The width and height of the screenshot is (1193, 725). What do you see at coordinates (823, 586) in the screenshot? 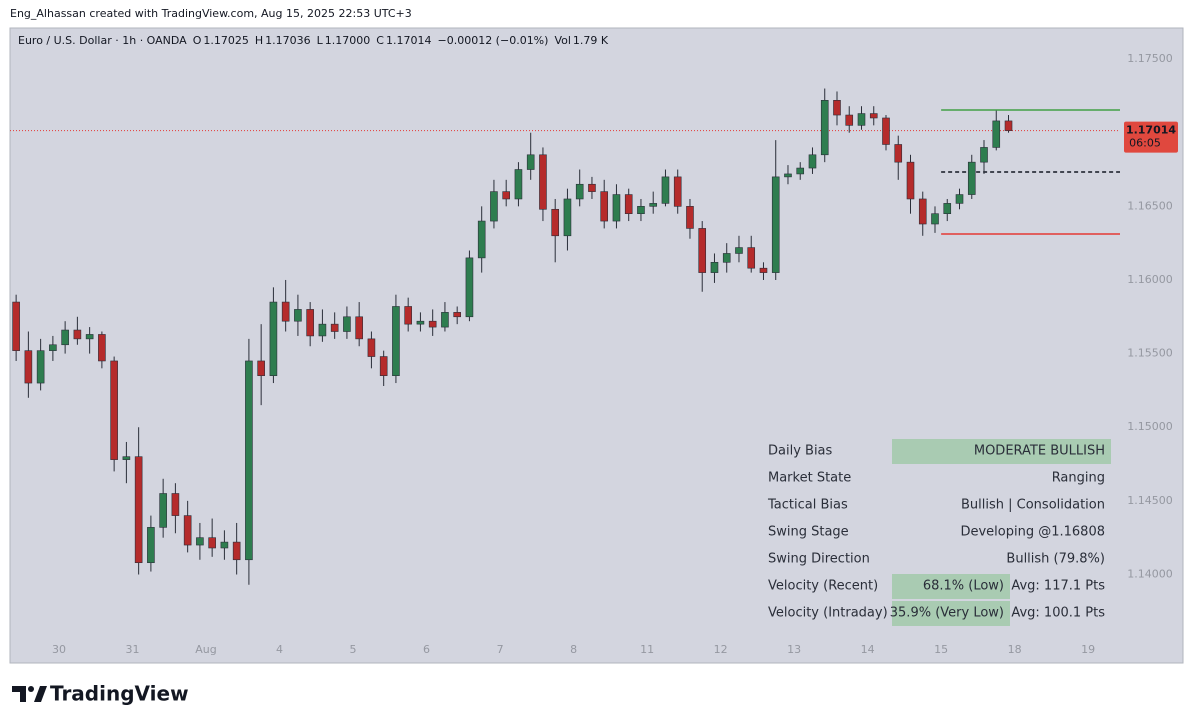
I see `row-label: Velocity (Recent)` at bounding box center [823, 586].